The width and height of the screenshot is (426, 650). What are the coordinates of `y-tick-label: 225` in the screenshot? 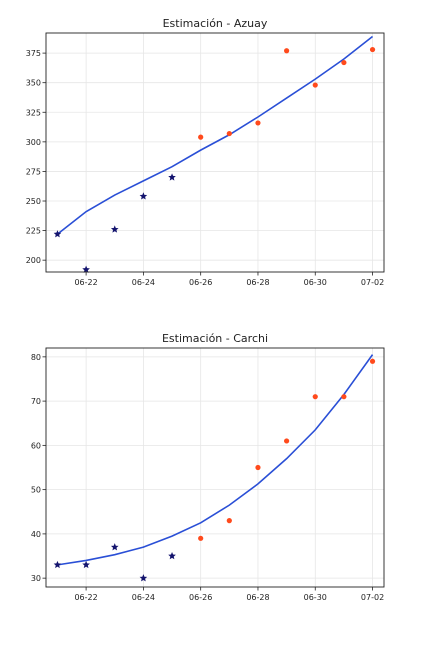 It's located at (33, 231).